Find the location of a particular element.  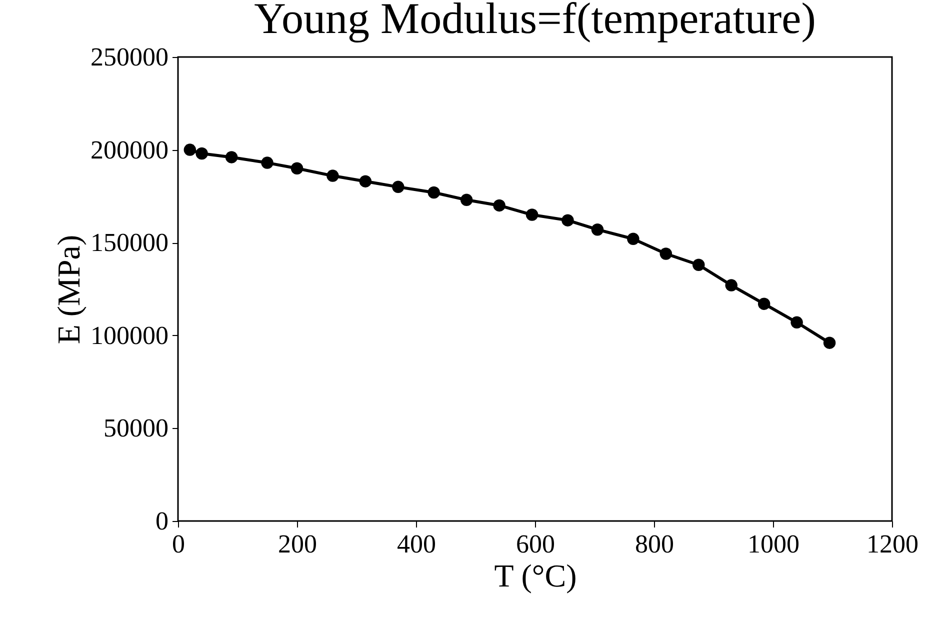

y-tick-label: 250000 is located at coordinates (129, 57).